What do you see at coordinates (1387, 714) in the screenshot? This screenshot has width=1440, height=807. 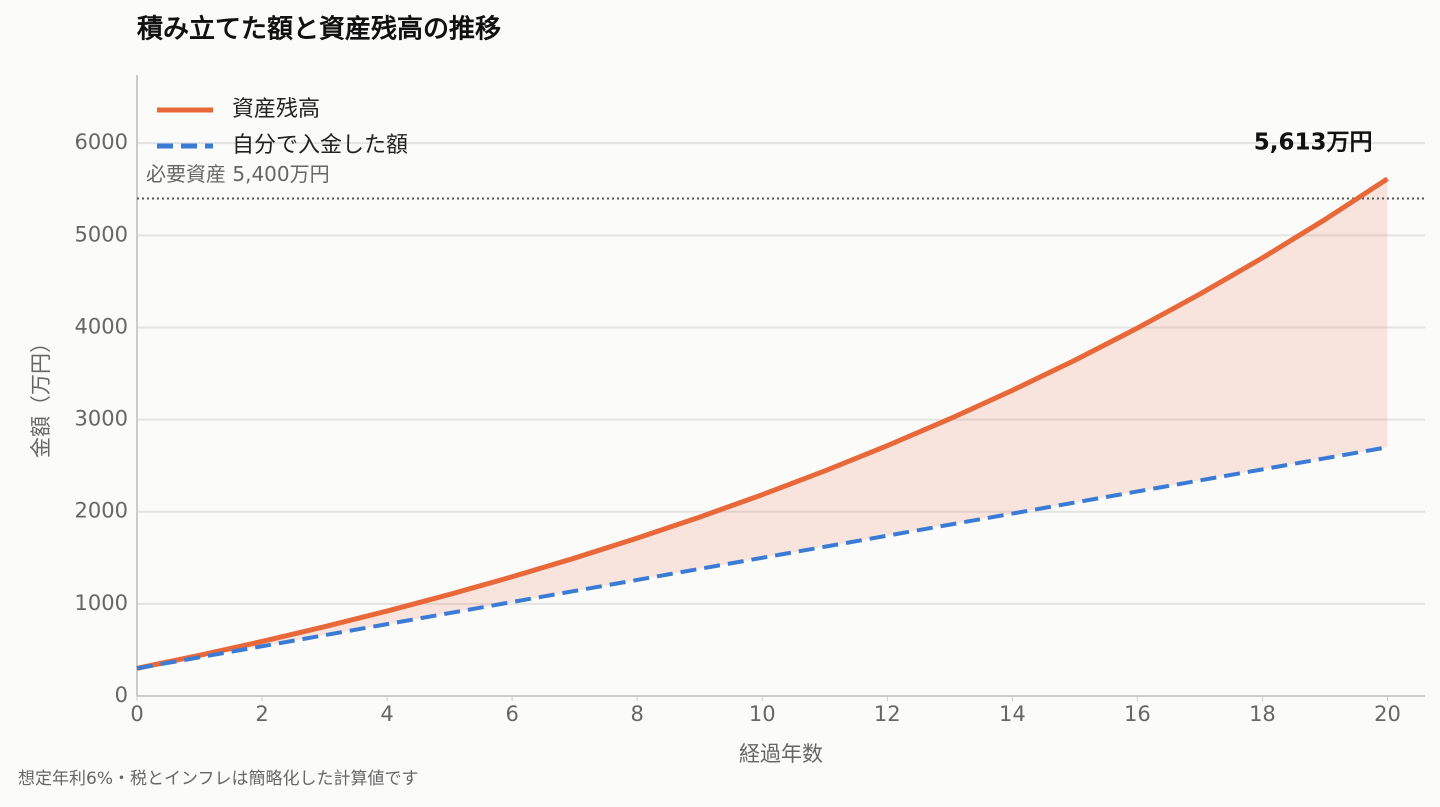 I see `x-tick-label: 20` at bounding box center [1387, 714].